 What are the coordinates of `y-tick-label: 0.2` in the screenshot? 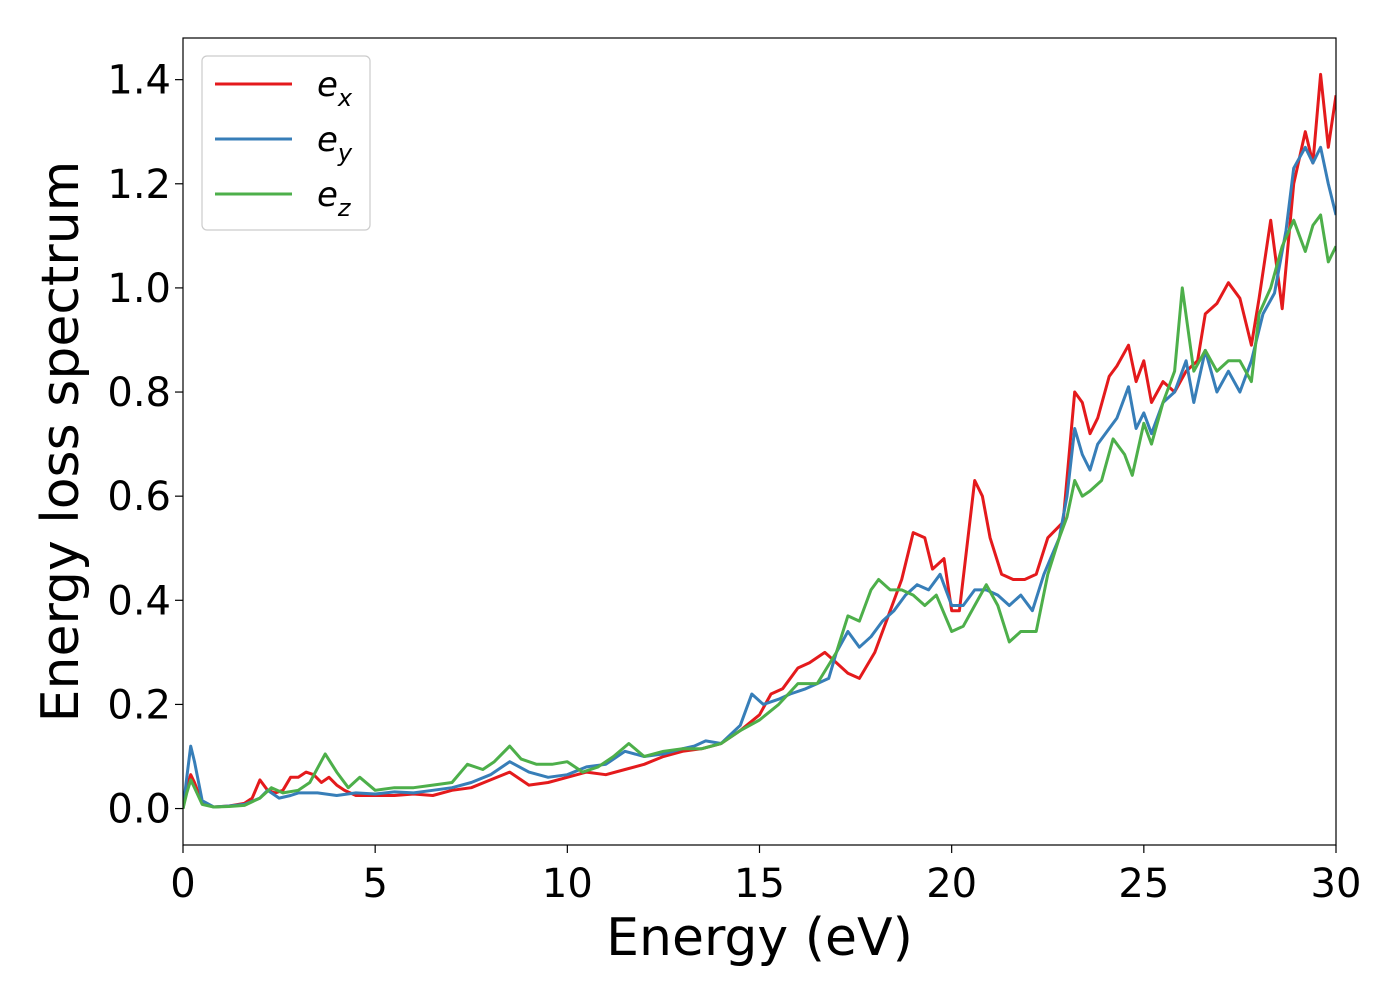 It's located at (139, 705).